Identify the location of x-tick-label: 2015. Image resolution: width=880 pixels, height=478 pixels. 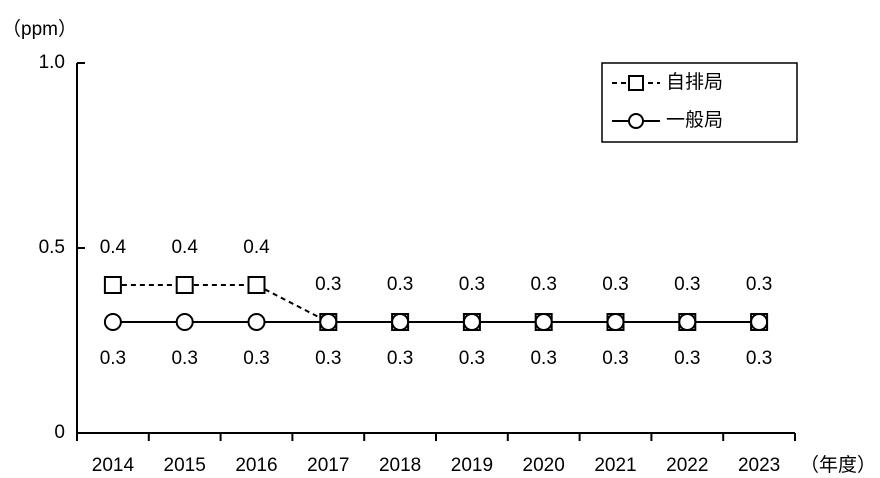
(185, 465).